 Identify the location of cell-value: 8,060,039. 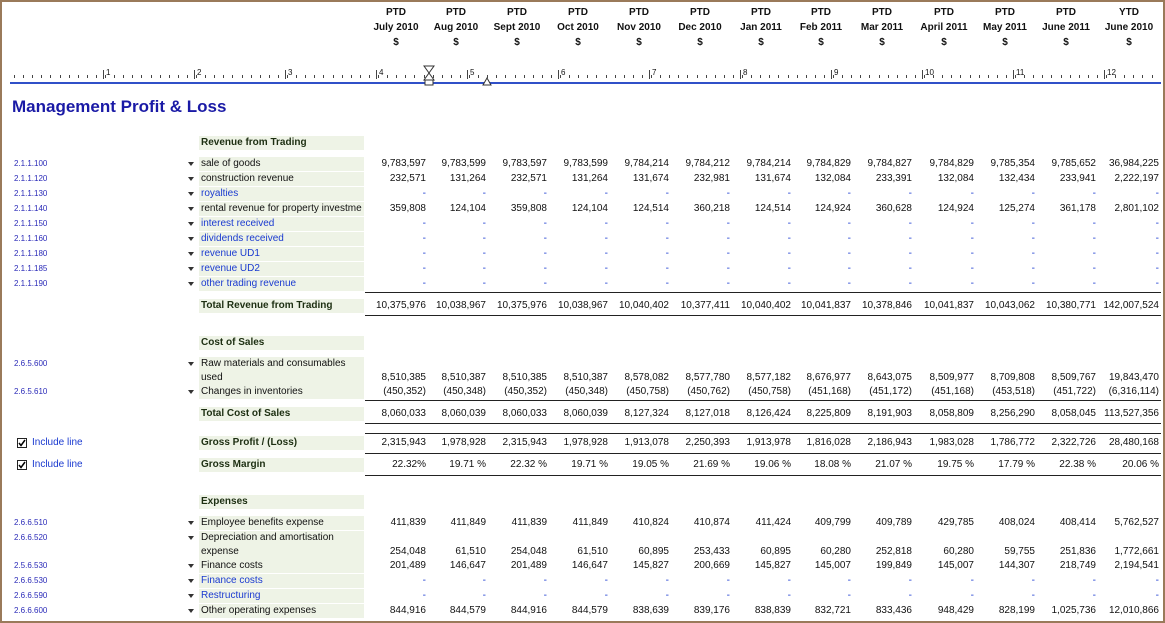
(464, 413).